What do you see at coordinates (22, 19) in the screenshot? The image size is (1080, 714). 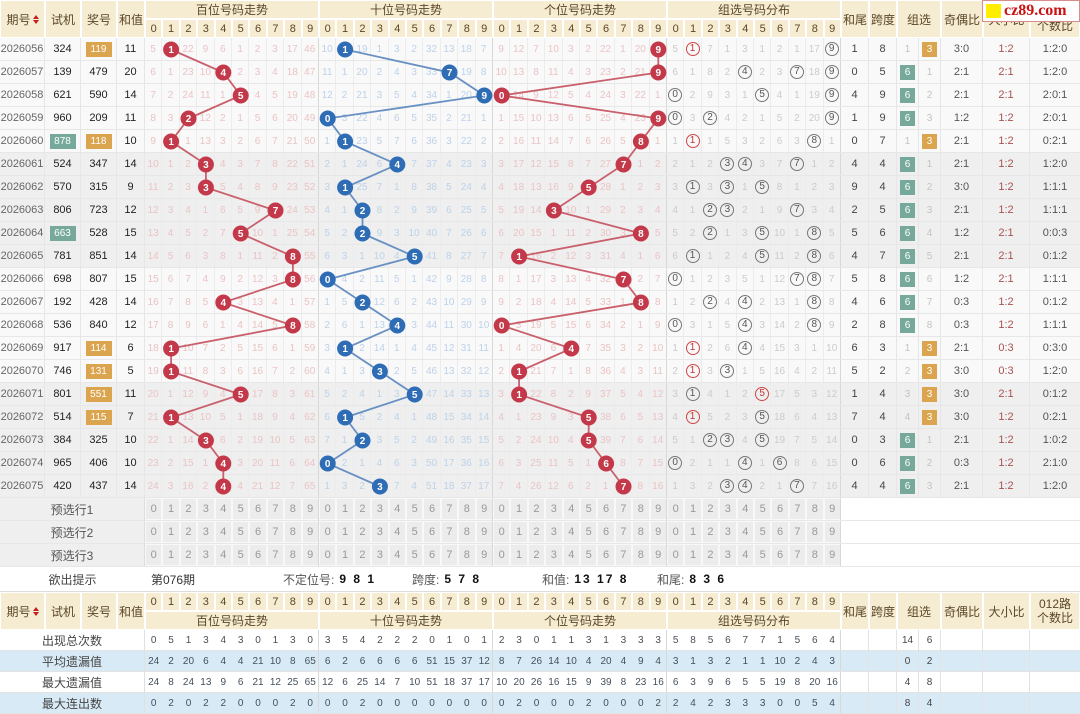 I see `period-column-header: 期号` at bounding box center [22, 19].